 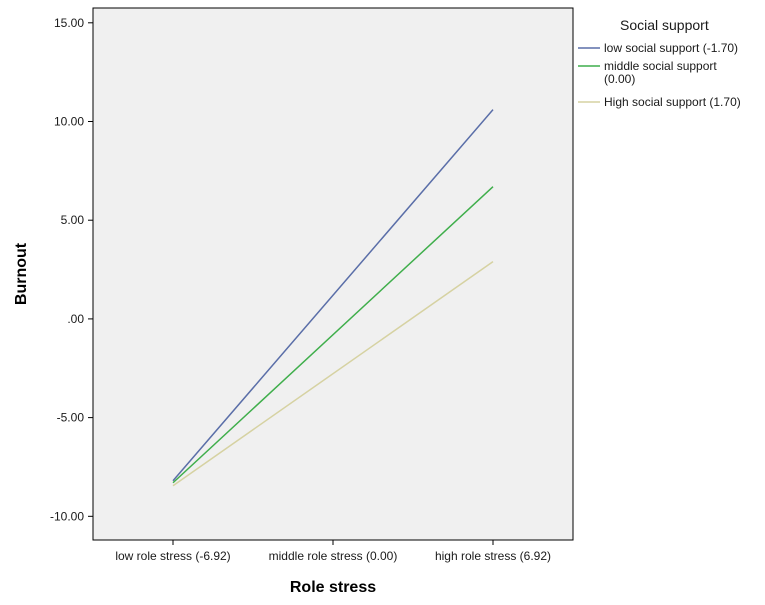 What do you see at coordinates (671, 48) in the screenshot?
I see `legend-entry-1: low social support (-1.70)` at bounding box center [671, 48].